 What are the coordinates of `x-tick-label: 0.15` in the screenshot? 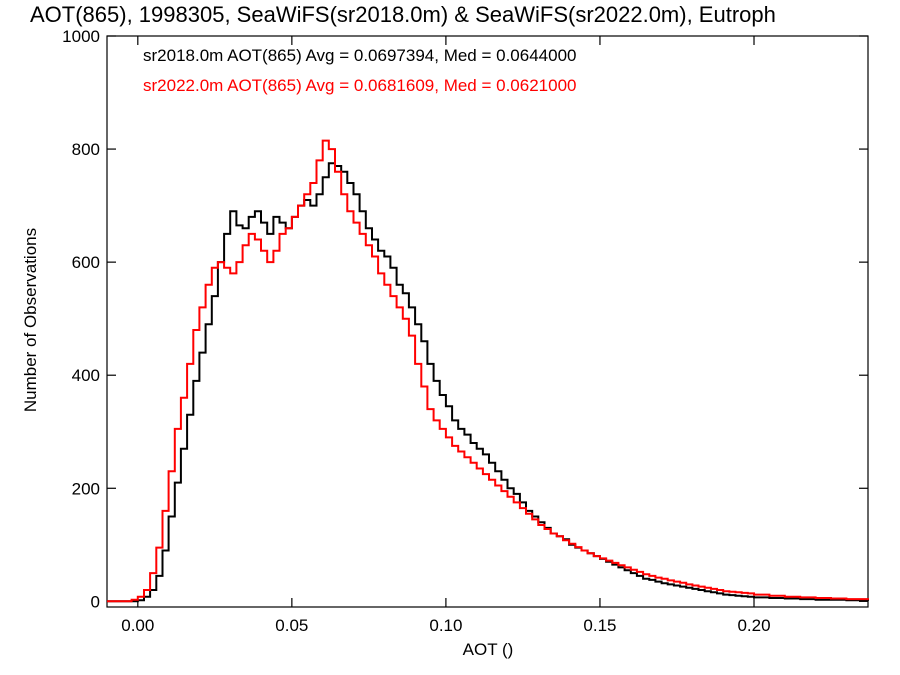 It's located at (599, 625).